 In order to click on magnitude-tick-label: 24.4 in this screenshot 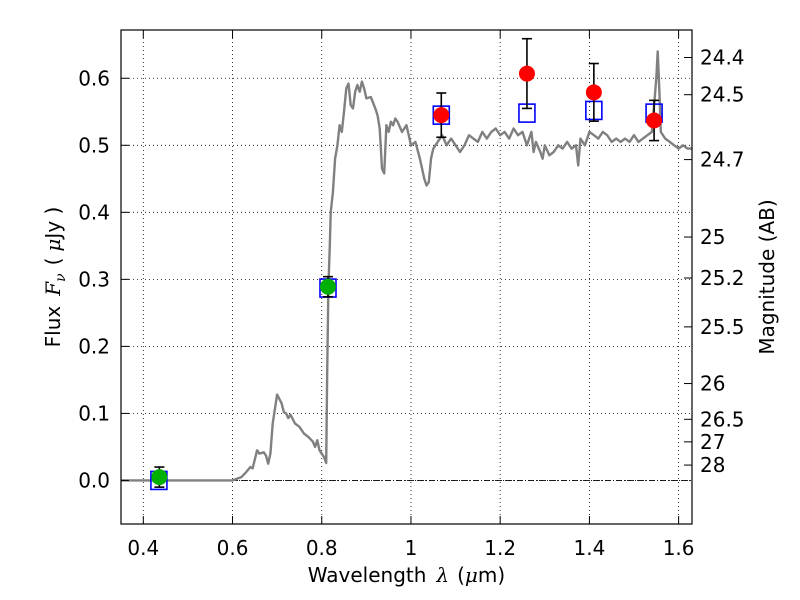, I will do `click(722, 57)`.